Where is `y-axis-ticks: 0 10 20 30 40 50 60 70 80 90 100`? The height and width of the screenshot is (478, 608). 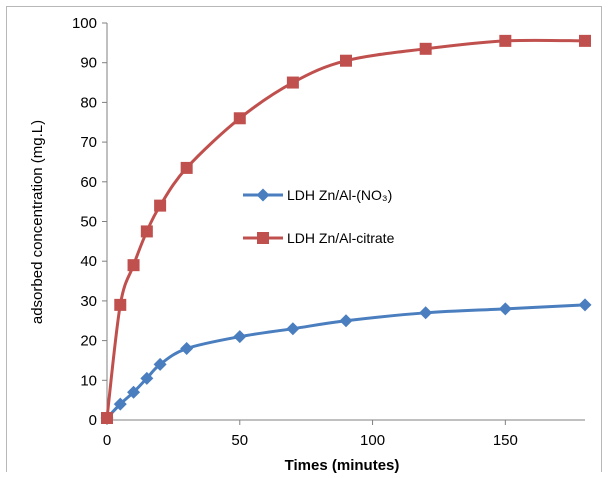 y-axis-ticks: 0 10 20 30 40 50 60 70 80 90 100 is located at coordinates (89, 222).